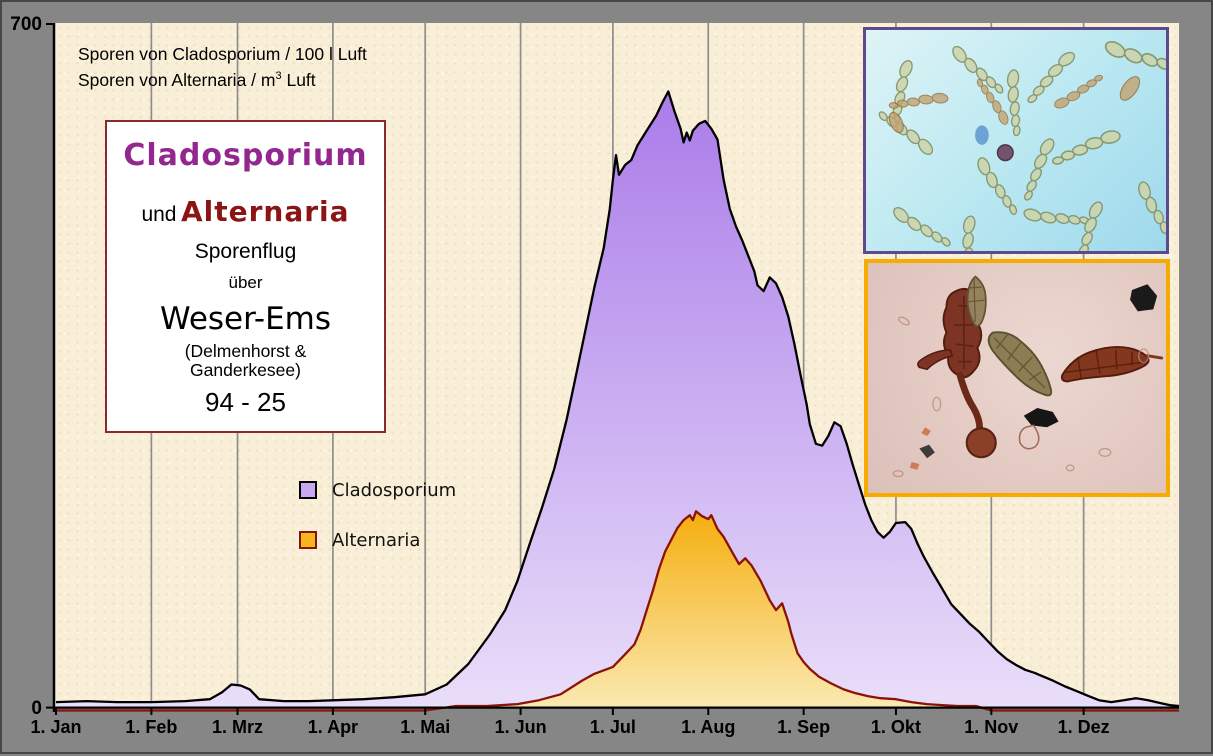  Describe the element at coordinates (245, 360) in the screenshot. I see `title-towns: (Delmenhorst & Ganderkesee)` at that location.